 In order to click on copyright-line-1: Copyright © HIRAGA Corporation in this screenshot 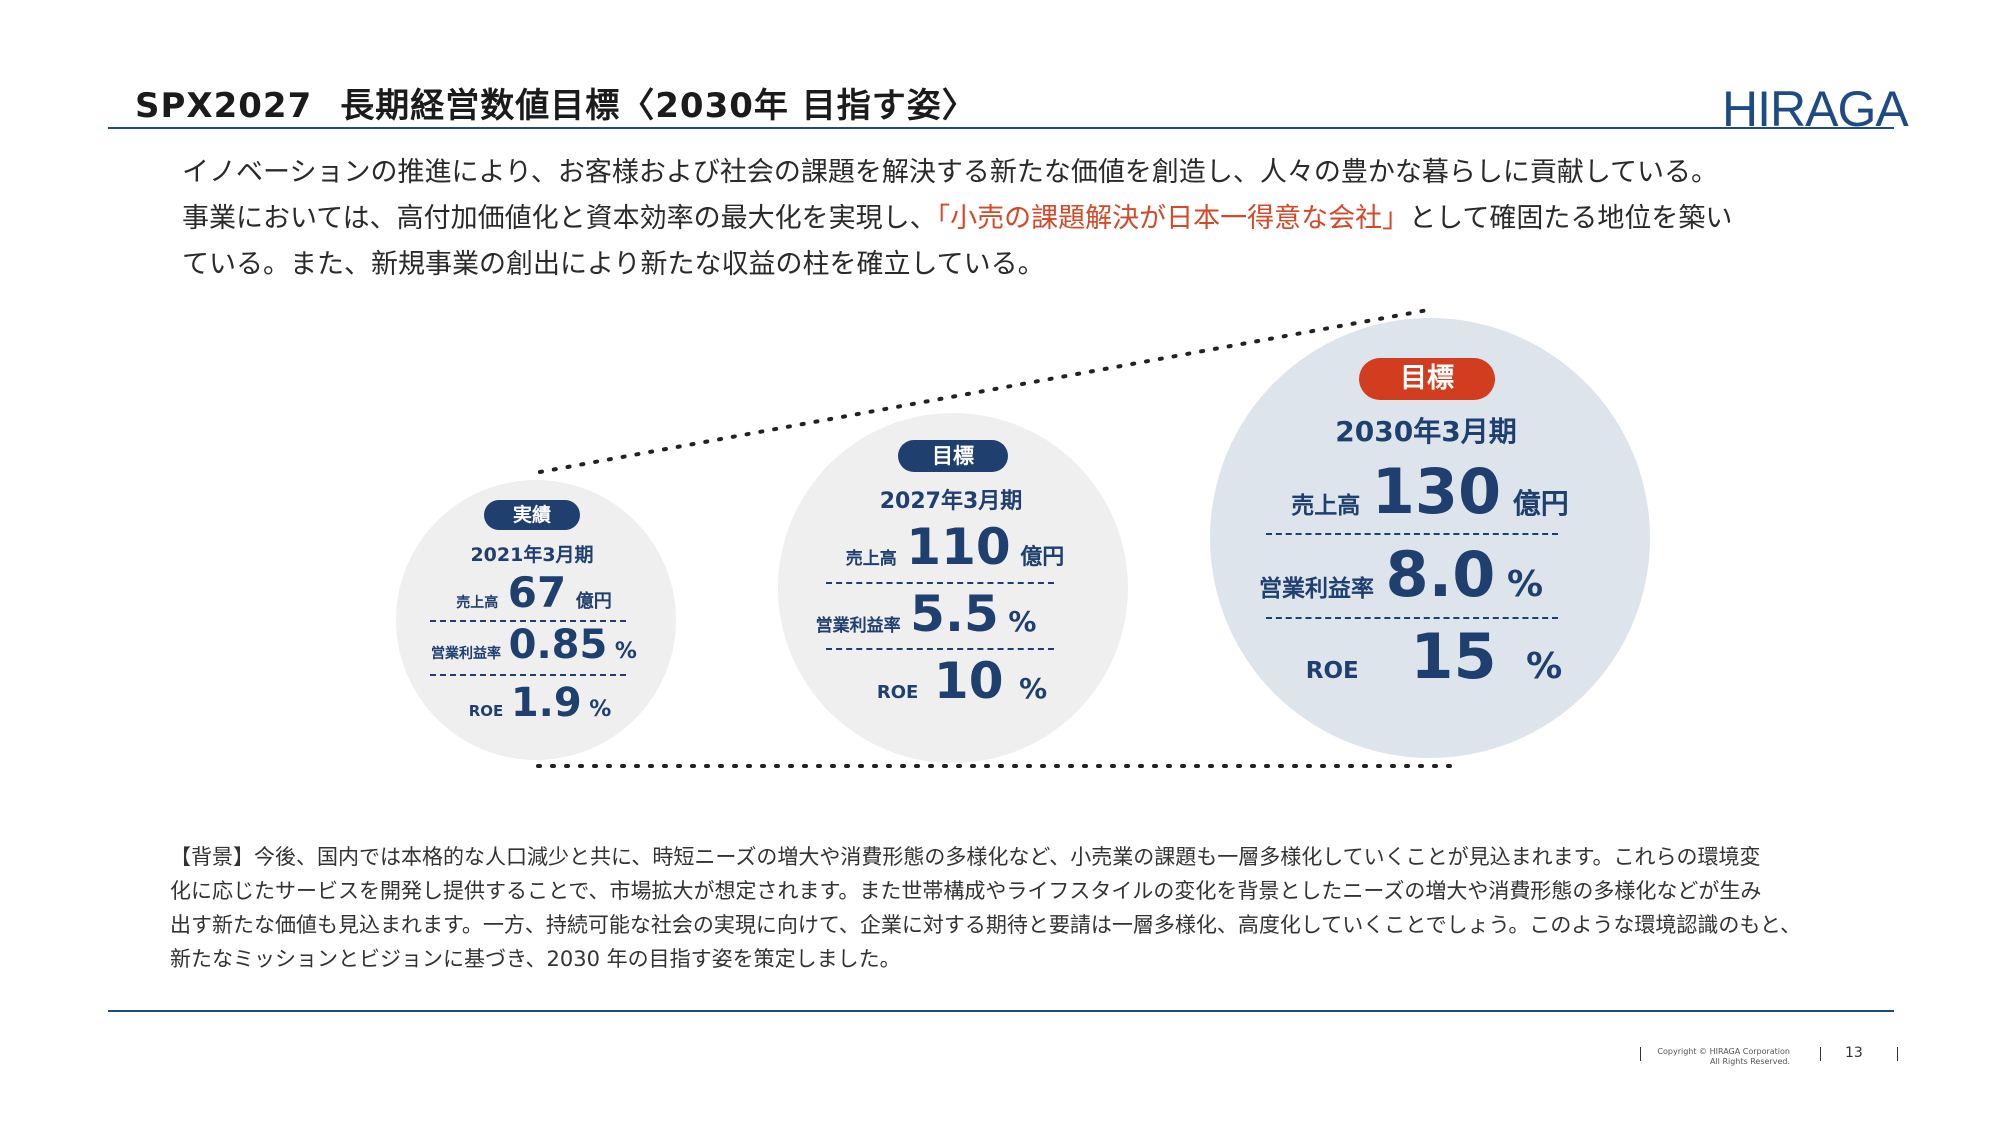, I will do `click(1723, 1051)`.